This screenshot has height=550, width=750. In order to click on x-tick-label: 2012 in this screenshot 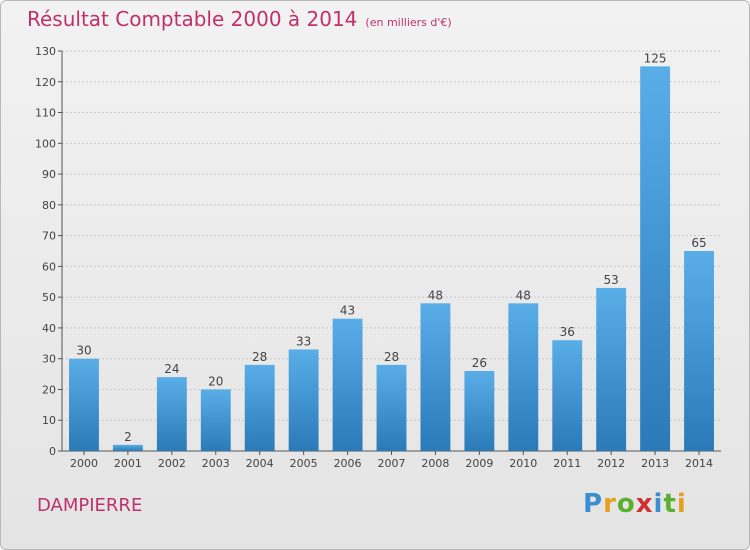, I will do `click(611, 463)`.